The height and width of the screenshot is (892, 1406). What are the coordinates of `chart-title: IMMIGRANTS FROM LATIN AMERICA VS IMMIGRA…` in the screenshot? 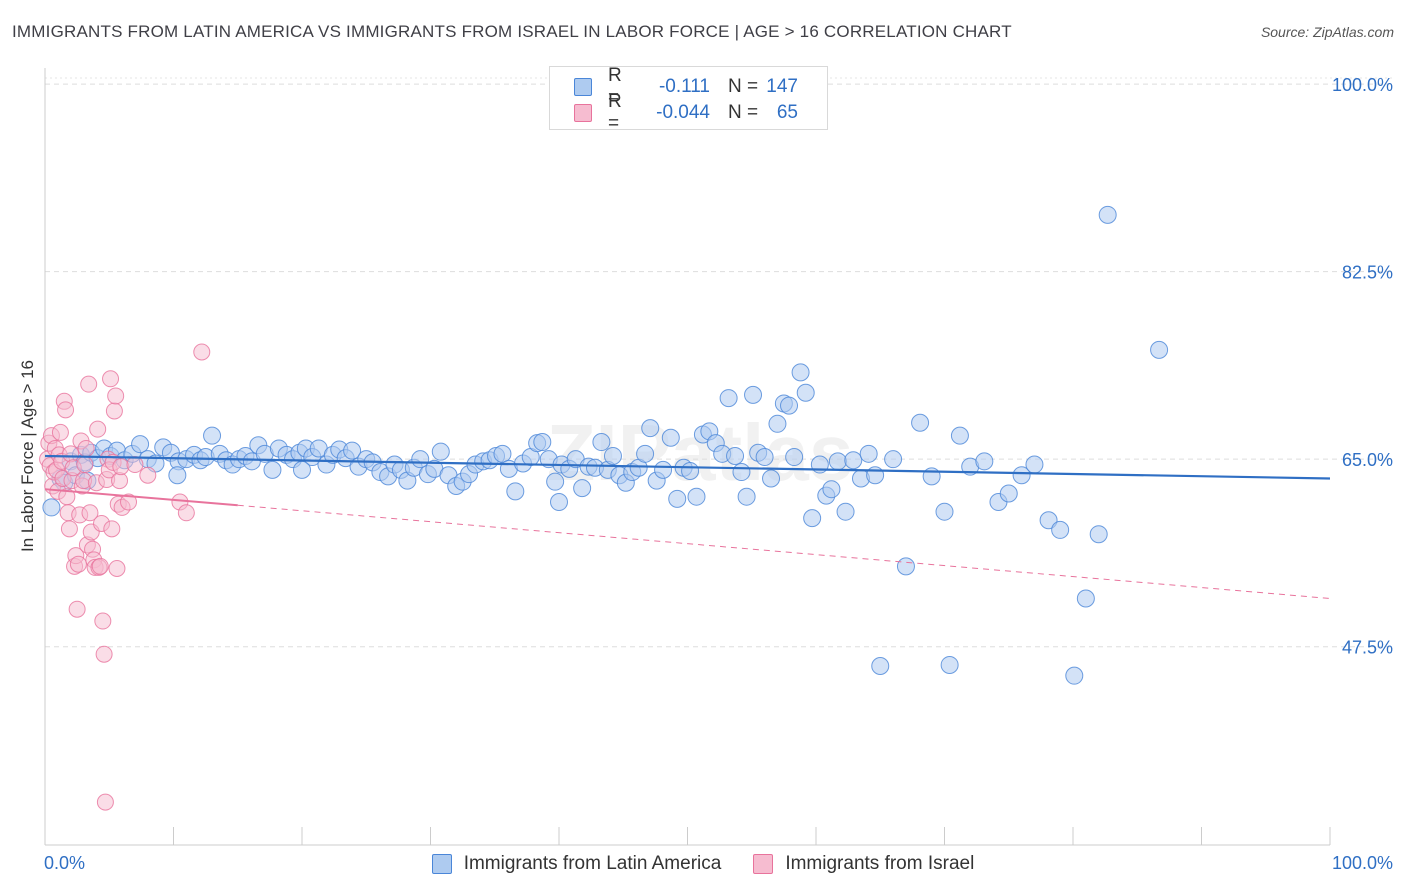 It's located at (512, 31).